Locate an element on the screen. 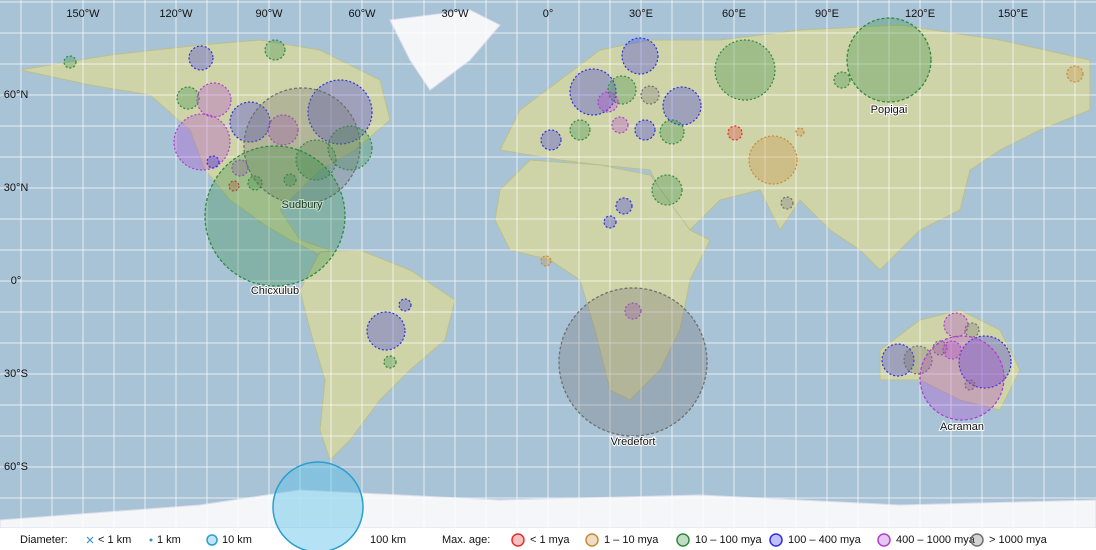 Image resolution: width=1096 pixels, height=550 pixels. legend-100km-symbol is located at coordinates (318, 505).